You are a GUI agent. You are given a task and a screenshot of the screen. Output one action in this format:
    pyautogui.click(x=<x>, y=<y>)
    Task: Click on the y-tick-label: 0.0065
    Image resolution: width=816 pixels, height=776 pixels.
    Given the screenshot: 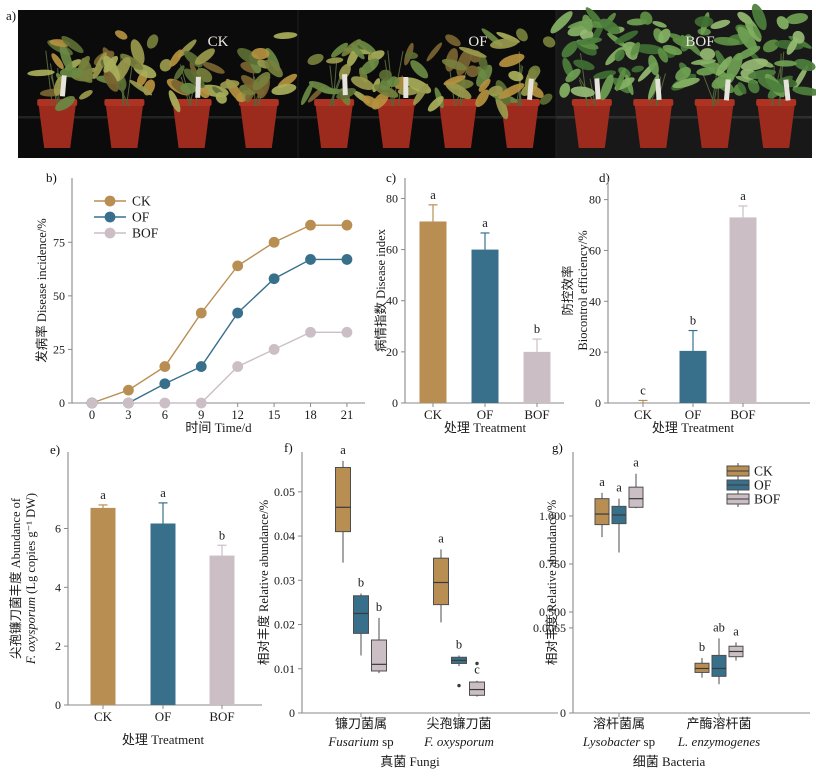 What is the action you would take?
    pyautogui.click(x=549, y=628)
    